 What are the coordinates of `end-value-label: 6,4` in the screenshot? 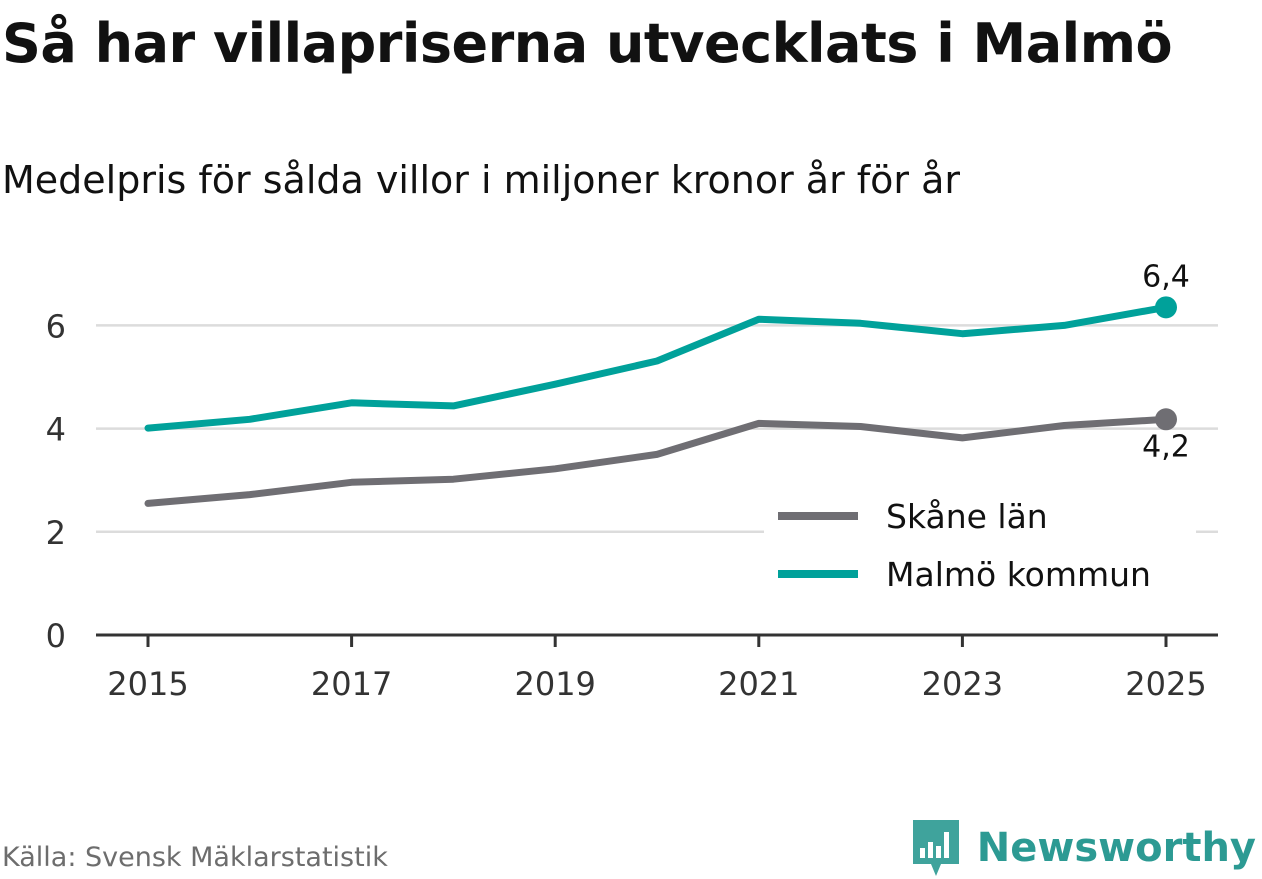 It's located at (1166, 276).